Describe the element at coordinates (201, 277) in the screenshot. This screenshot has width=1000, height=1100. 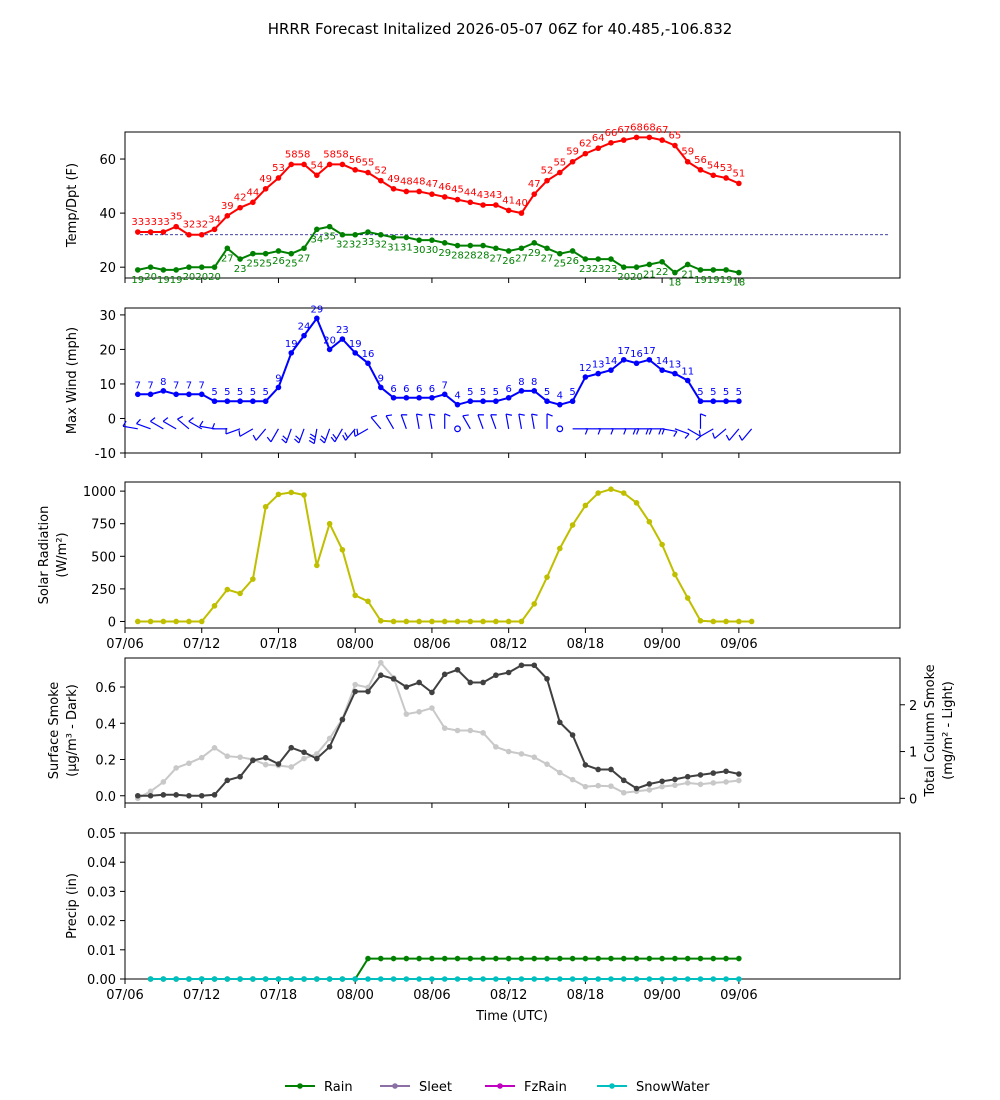
I see `data-label: 20` at that location.